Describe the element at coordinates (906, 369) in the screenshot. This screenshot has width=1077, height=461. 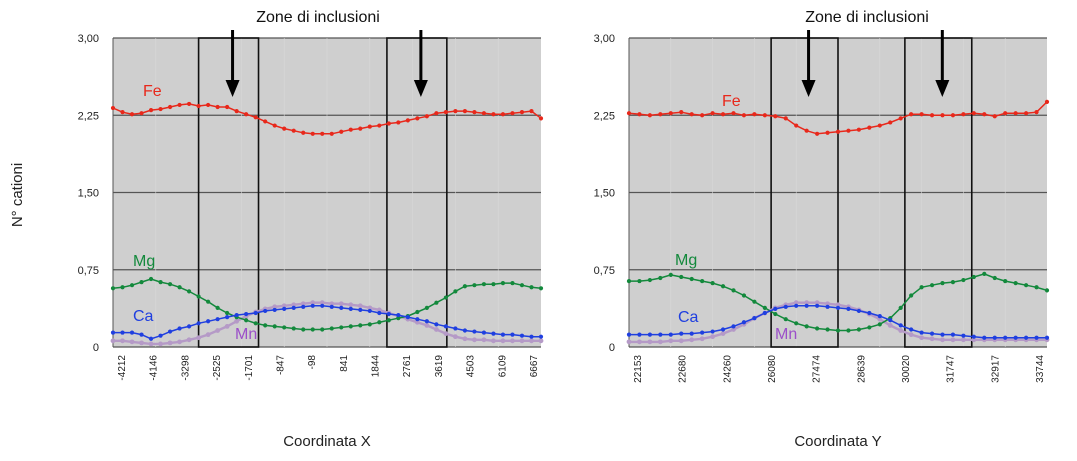
I see `x-tick-label: 30020` at that location.